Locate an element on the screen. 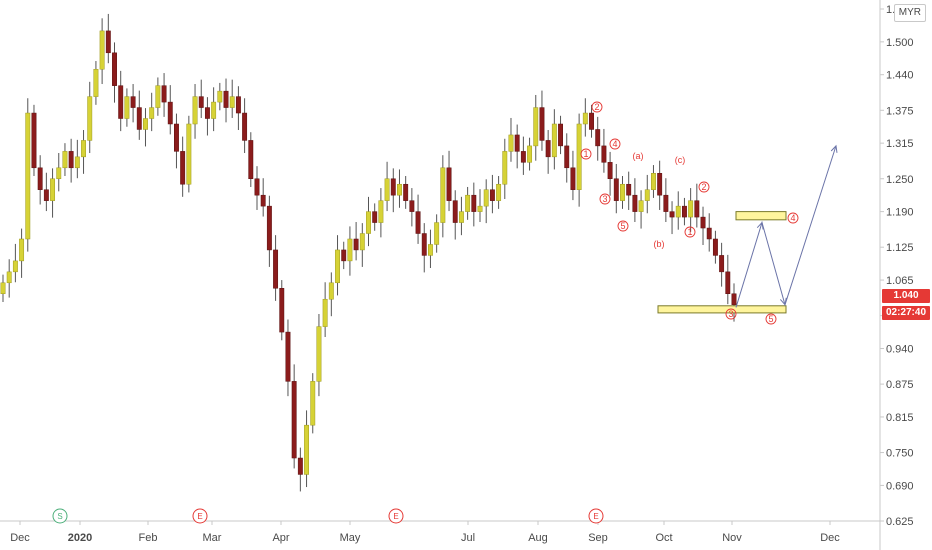 The height and width of the screenshot is (550, 932). y-tick-label: 1.250 is located at coordinates (900, 180).